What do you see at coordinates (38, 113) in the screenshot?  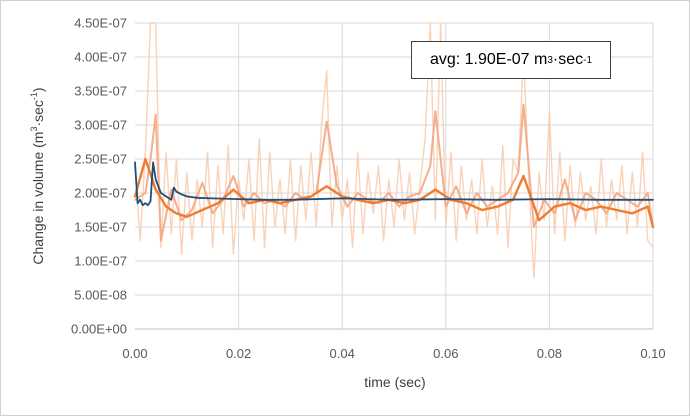 I see `y-axis-title-part: ·sec` at bounding box center [38, 113].